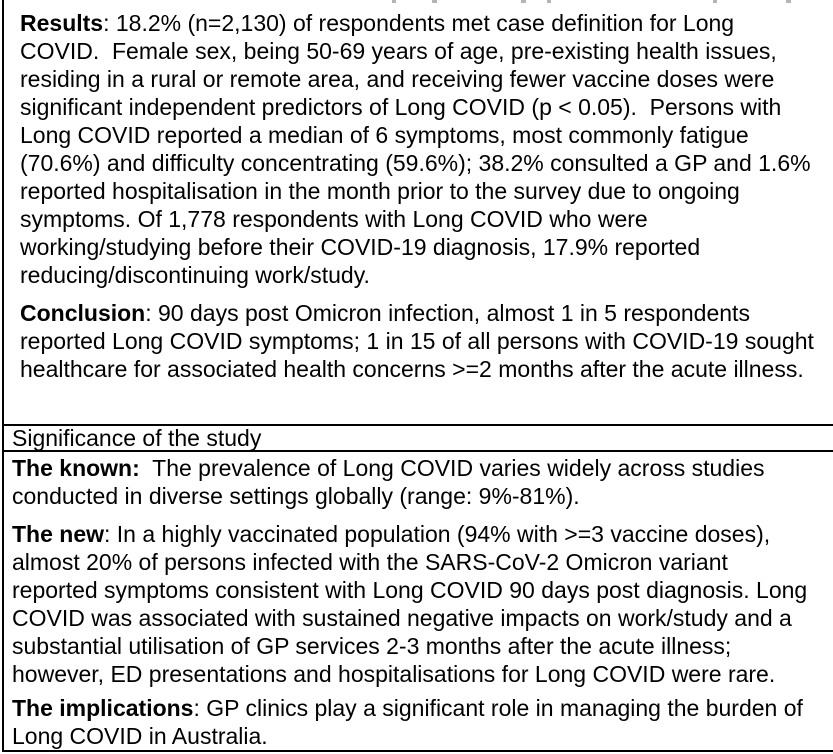 The height and width of the screenshot is (754, 833). Describe the element at coordinates (62, 23) in the screenshot. I see `results-label: Results` at that location.